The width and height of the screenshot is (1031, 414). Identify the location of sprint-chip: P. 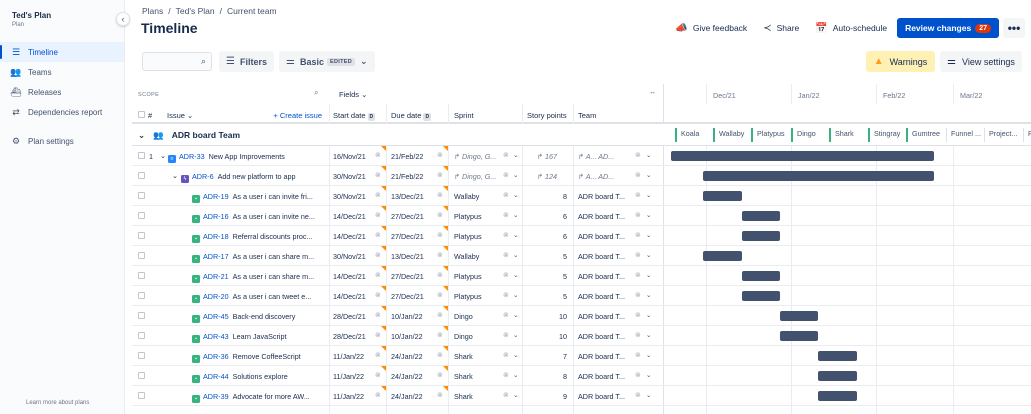
(1027, 135).